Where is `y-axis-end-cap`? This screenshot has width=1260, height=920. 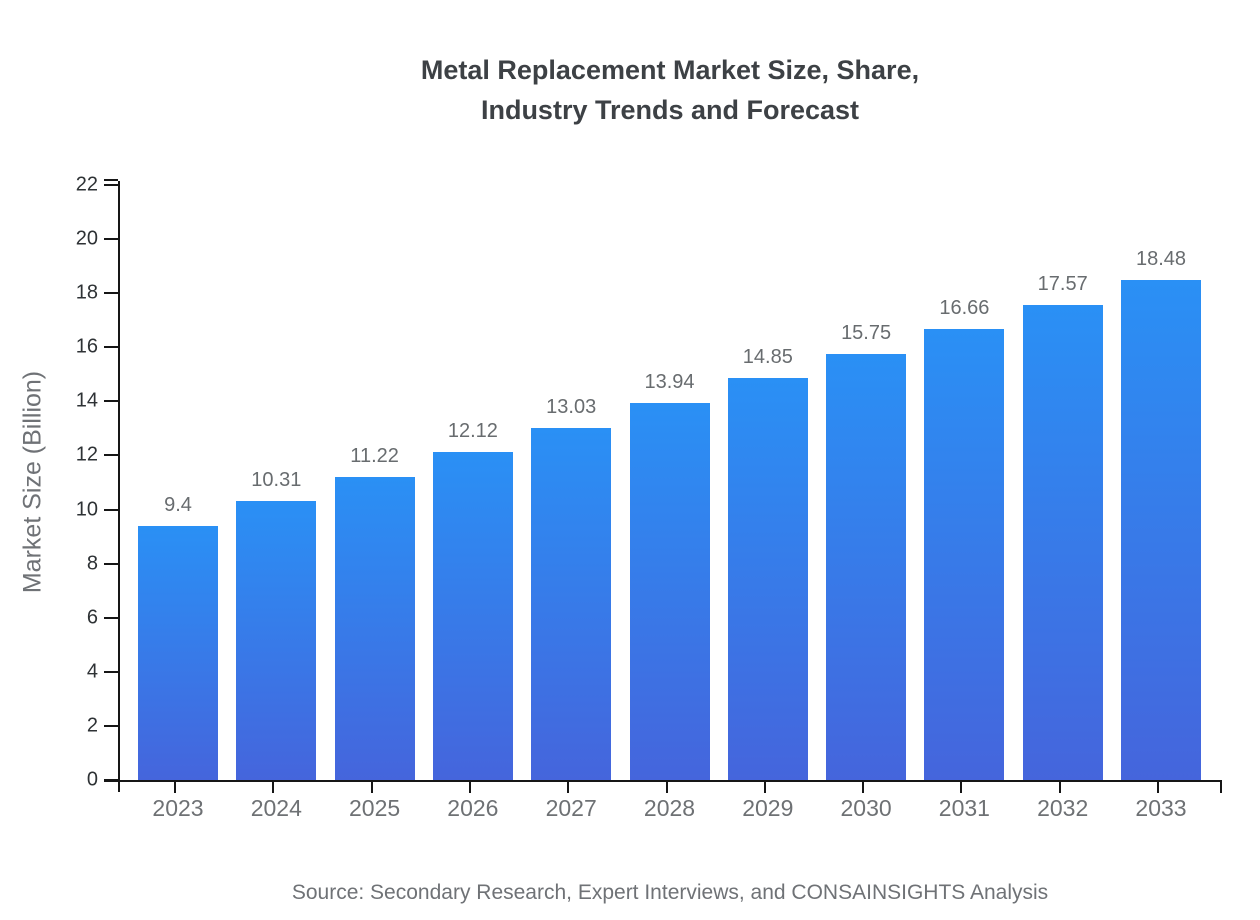 y-axis-end-cap is located at coordinates (111, 180).